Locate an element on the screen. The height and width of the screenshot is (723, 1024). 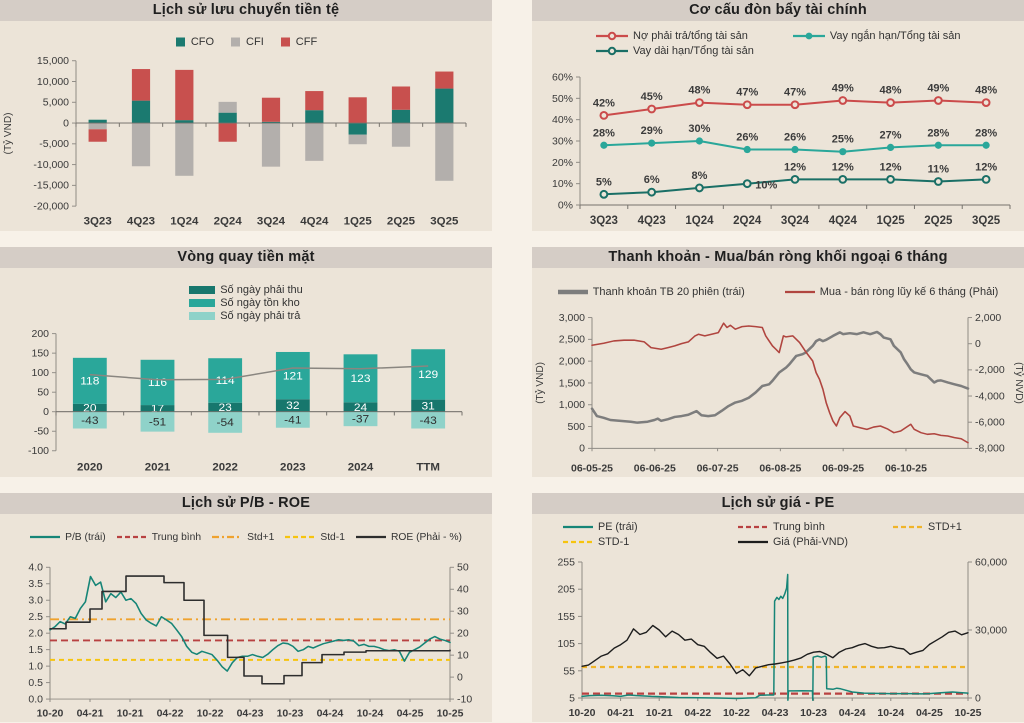
legend-label: CFF is located at coordinates (306, 42).